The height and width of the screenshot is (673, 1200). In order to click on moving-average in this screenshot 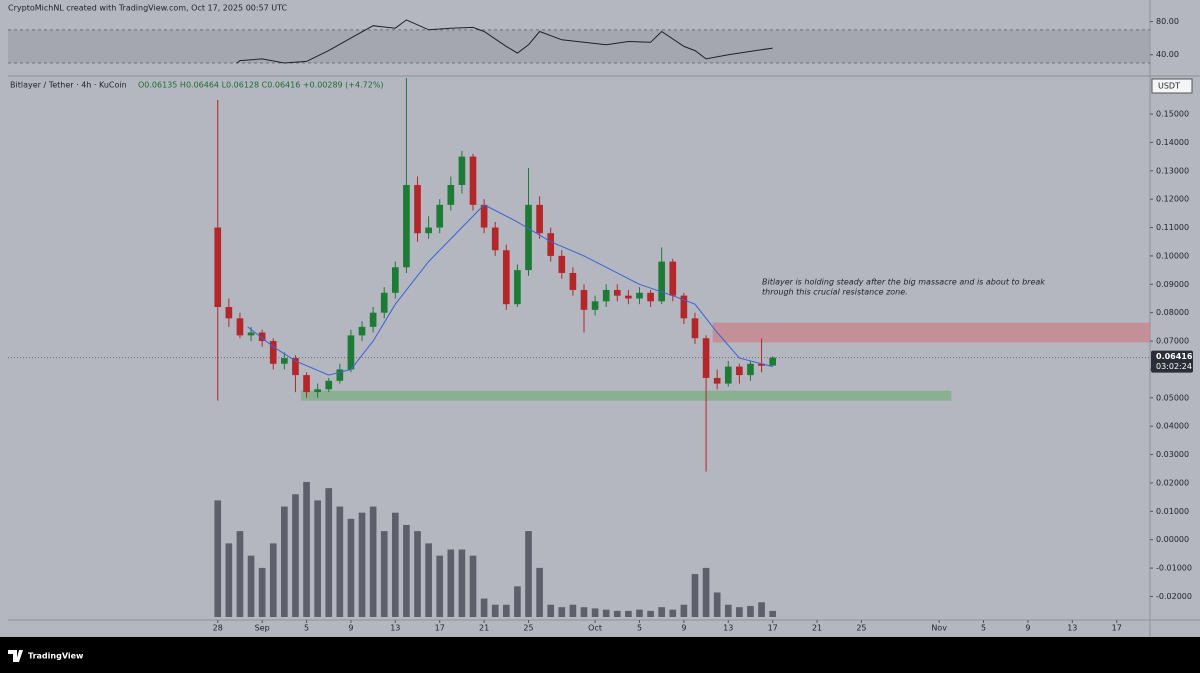, I will do `click(510, 290)`.